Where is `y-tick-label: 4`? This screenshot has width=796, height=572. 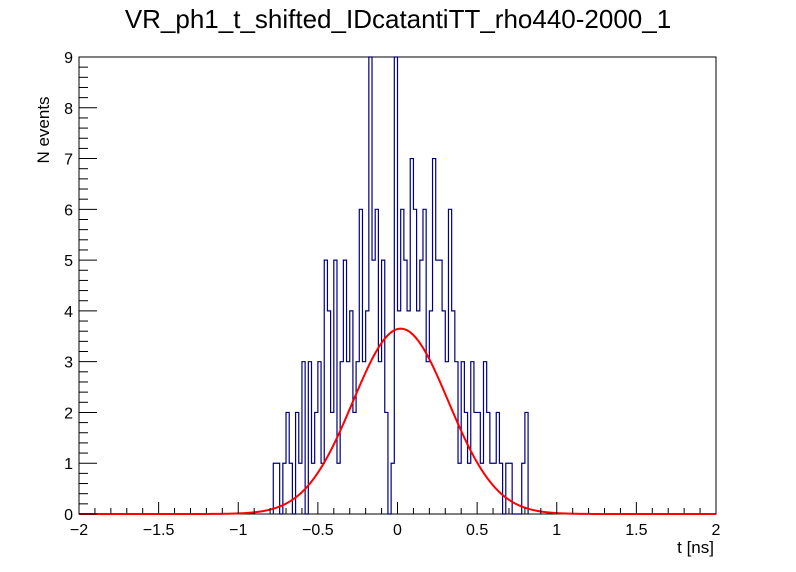 y-tick-label: 4 is located at coordinates (68, 312).